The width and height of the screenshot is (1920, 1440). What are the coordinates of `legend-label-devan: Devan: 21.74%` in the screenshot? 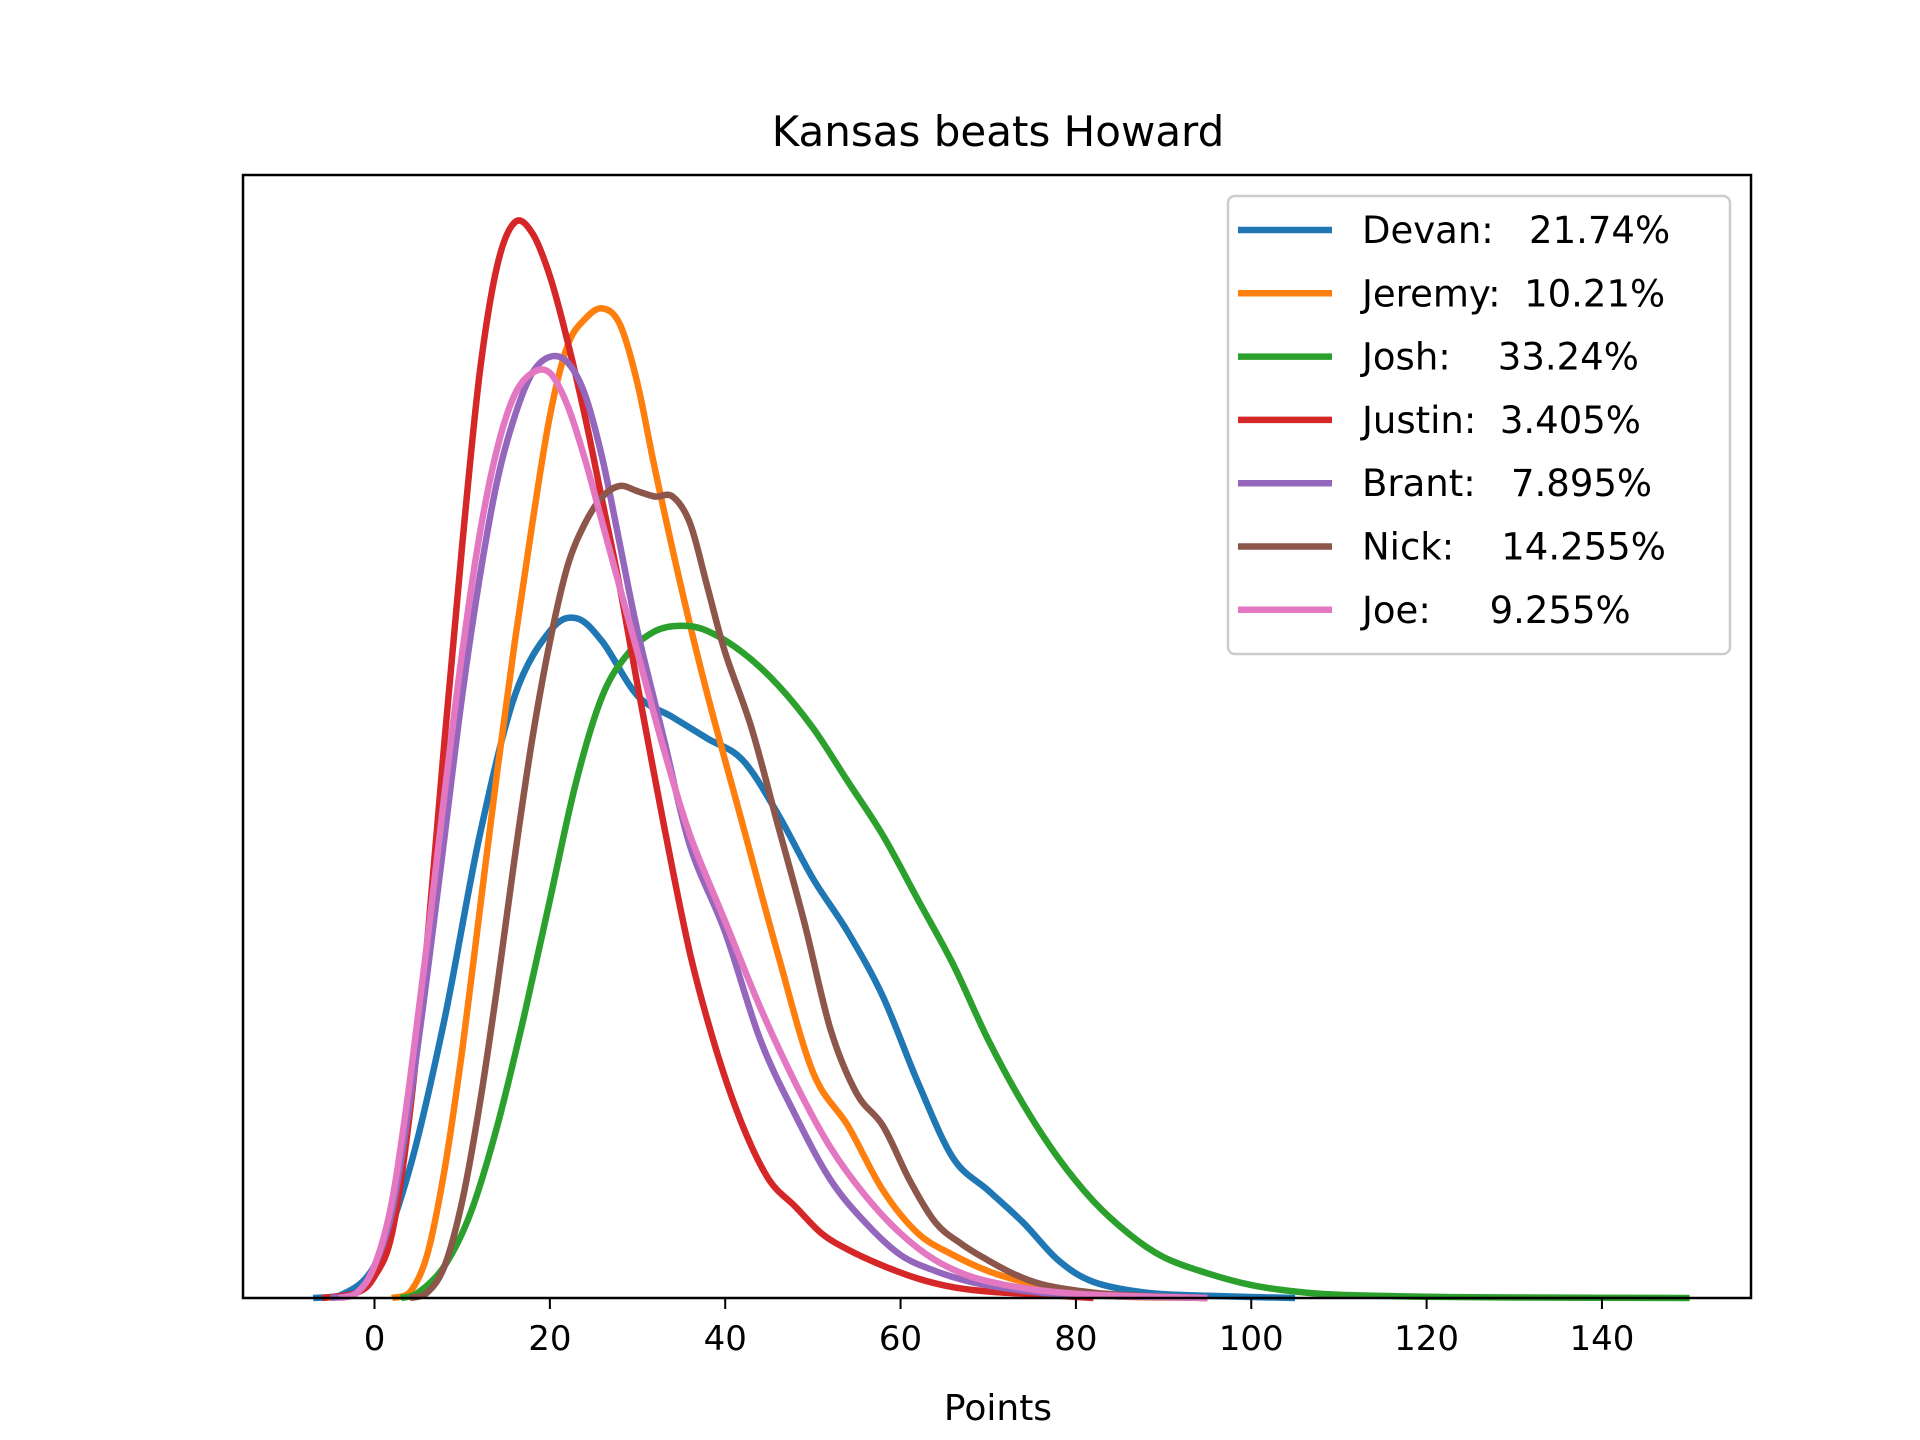 It's located at (1516, 230).